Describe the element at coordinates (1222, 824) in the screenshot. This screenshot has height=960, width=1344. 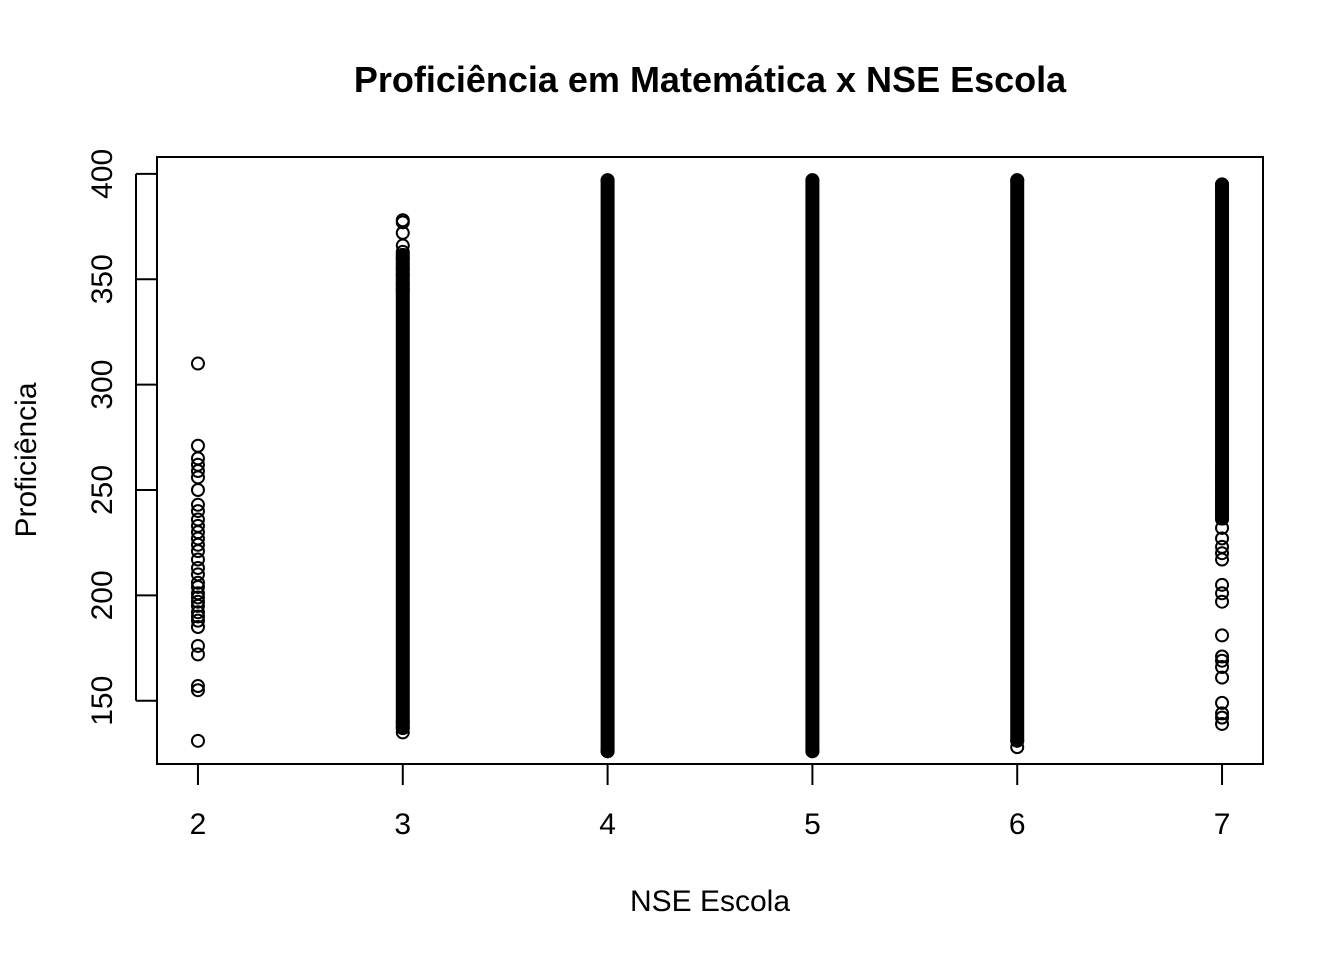
I see `x-tick-label: 7` at that location.